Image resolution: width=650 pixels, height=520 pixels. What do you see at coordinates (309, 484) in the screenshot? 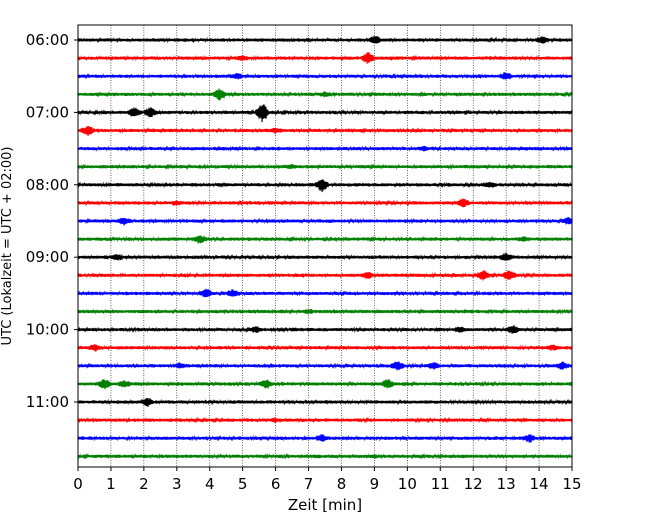
I see `x-tick-label: 7` at bounding box center [309, 484].